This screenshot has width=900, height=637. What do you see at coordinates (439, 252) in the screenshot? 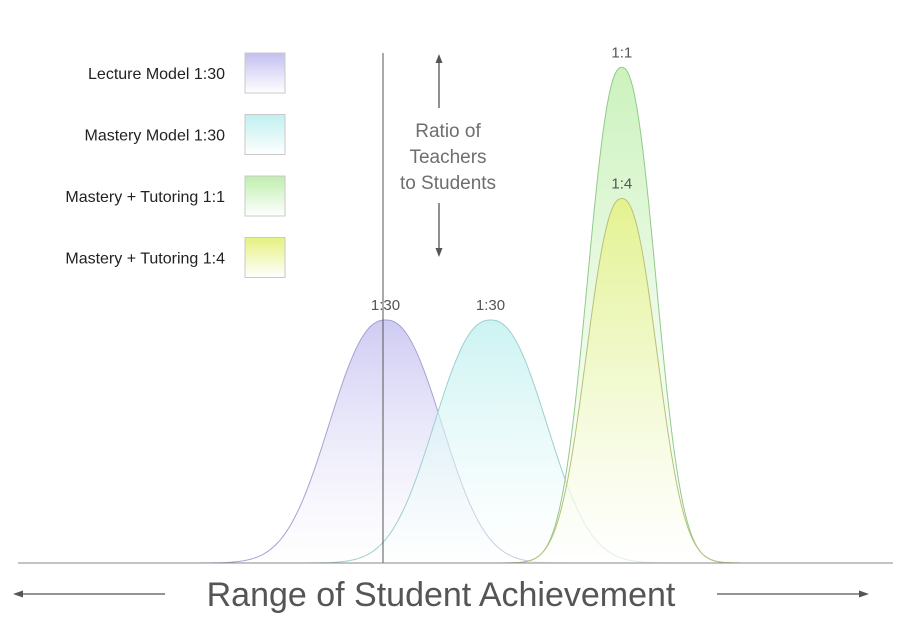
I see `down-arrow-icon` at bounding box center [439, 252].